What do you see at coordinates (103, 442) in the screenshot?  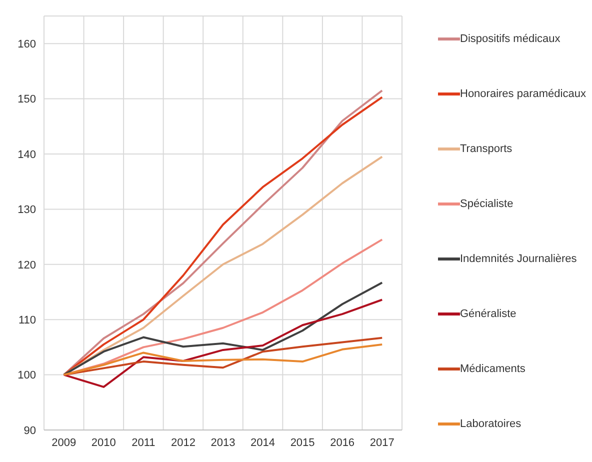 I see `x-tick-label: 2010` at bounding box center [103, 442].